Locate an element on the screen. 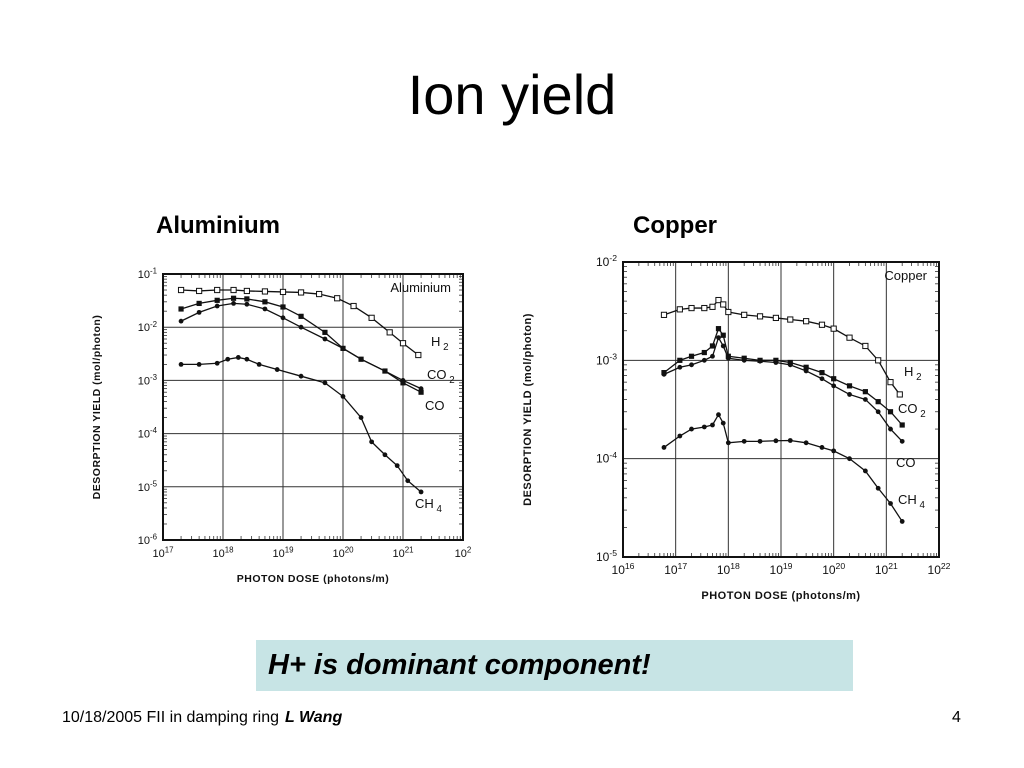 The height and width of the screenshot is (768, 1024). y-tick-label: 10⁻³ is located at coordinates (148, 380).